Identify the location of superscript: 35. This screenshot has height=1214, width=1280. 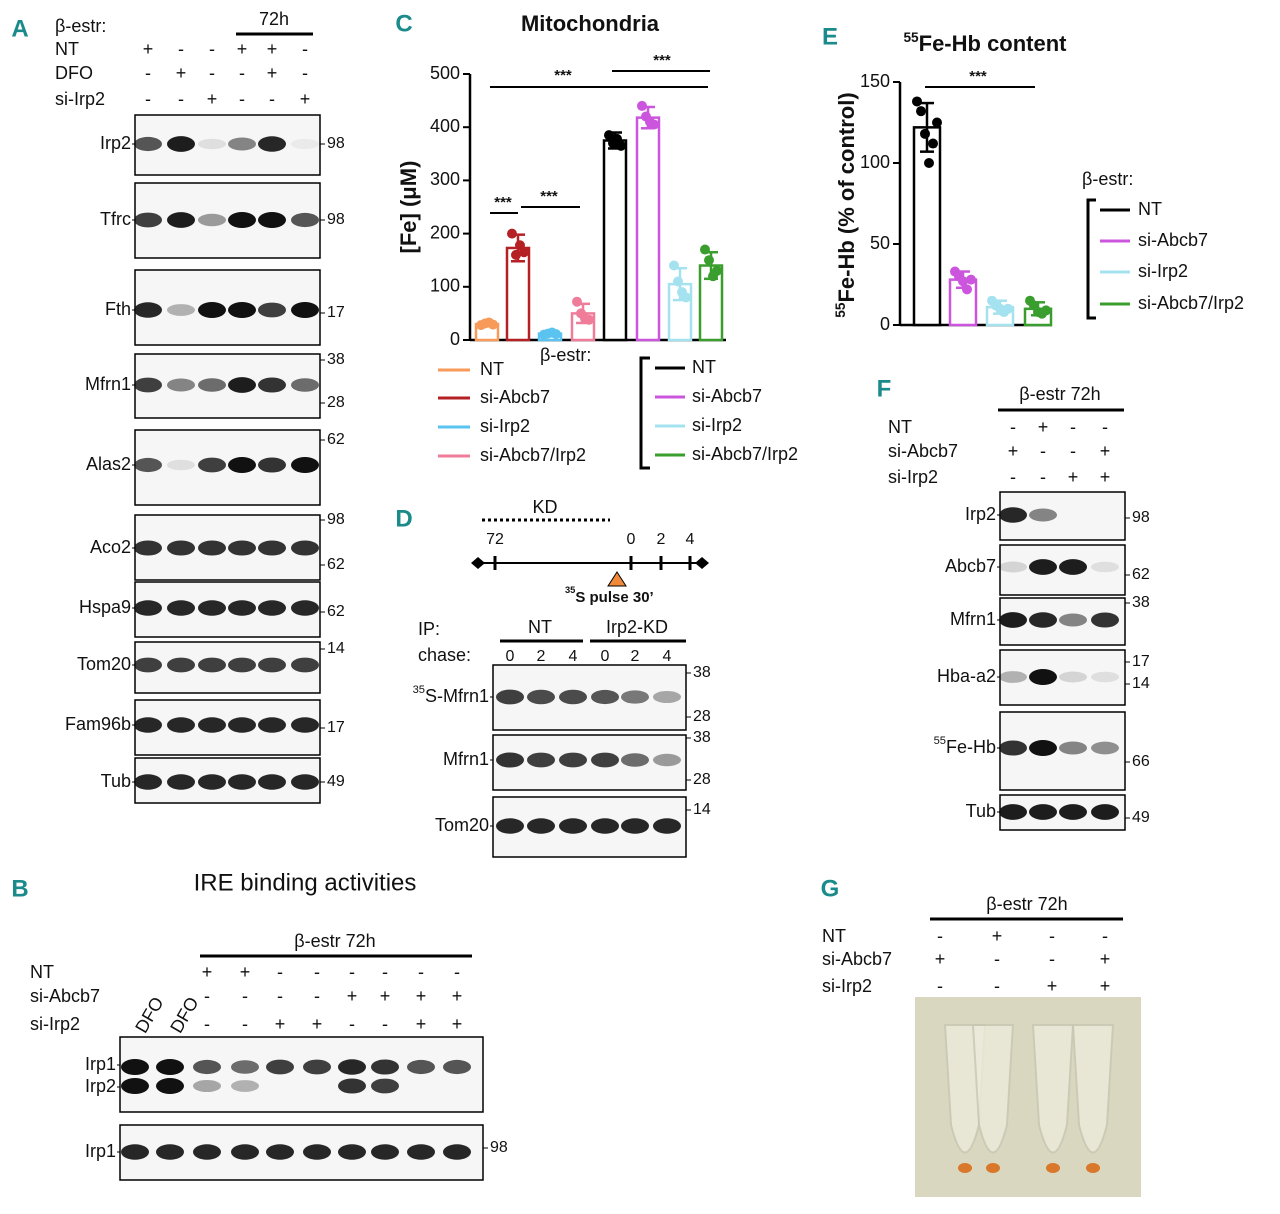
(419, 690).